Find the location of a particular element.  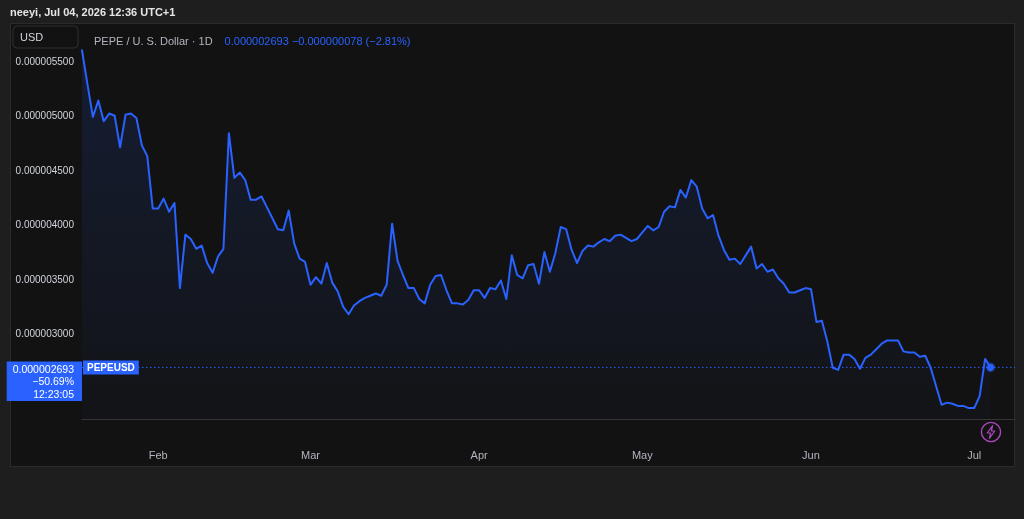

x-tick-label: Apr is located at coordinates (479, 454).